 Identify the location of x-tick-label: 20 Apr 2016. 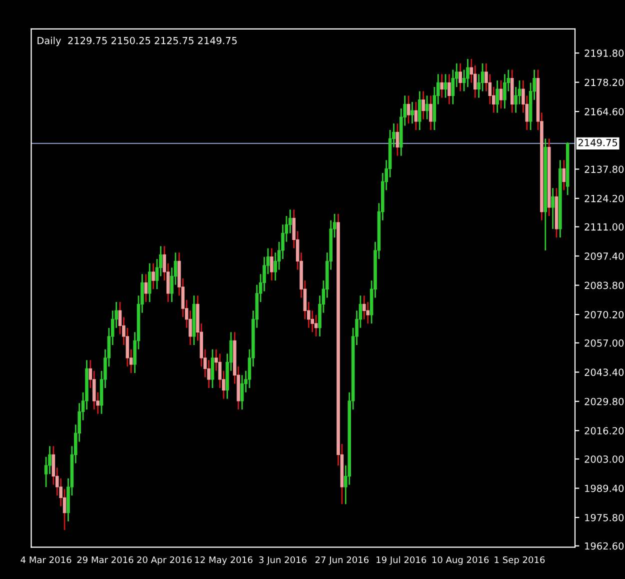
(164, 560).